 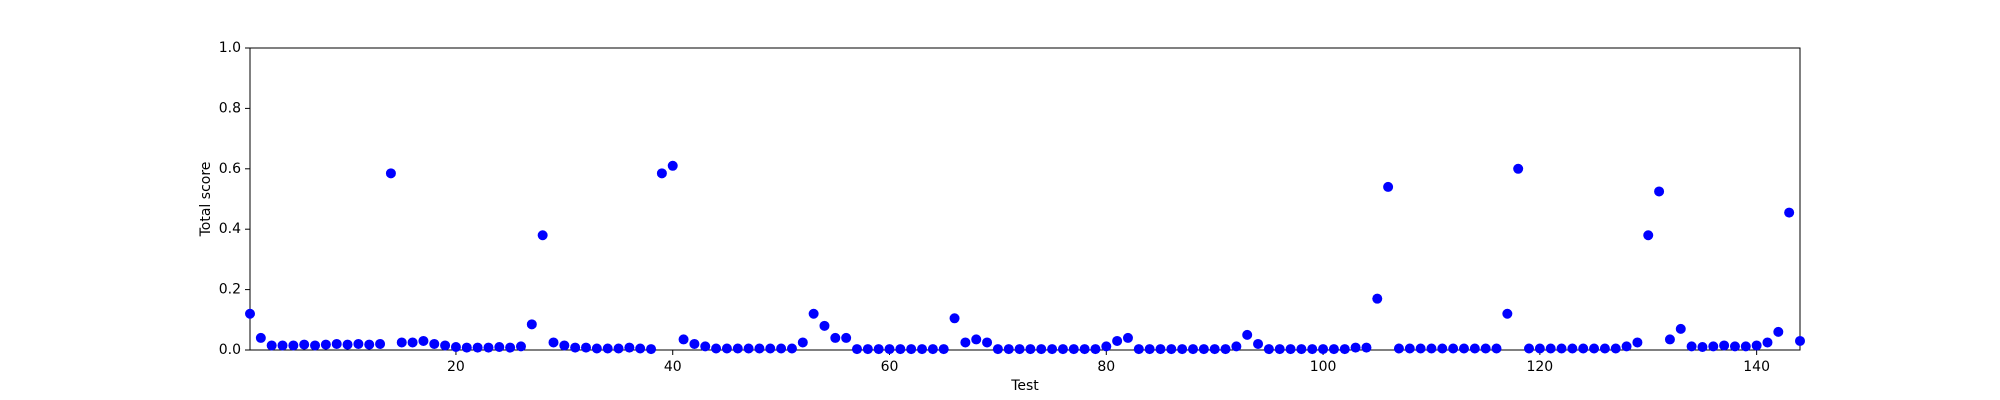 I want to click on x-axis-label: Test, so click(x=1024, y=386).